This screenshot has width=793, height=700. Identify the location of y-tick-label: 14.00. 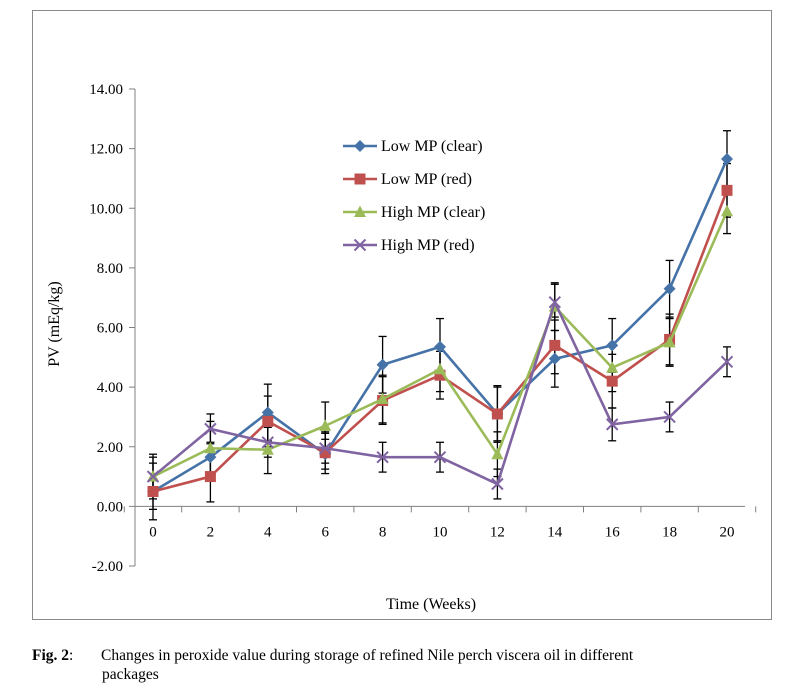
(106, 90).